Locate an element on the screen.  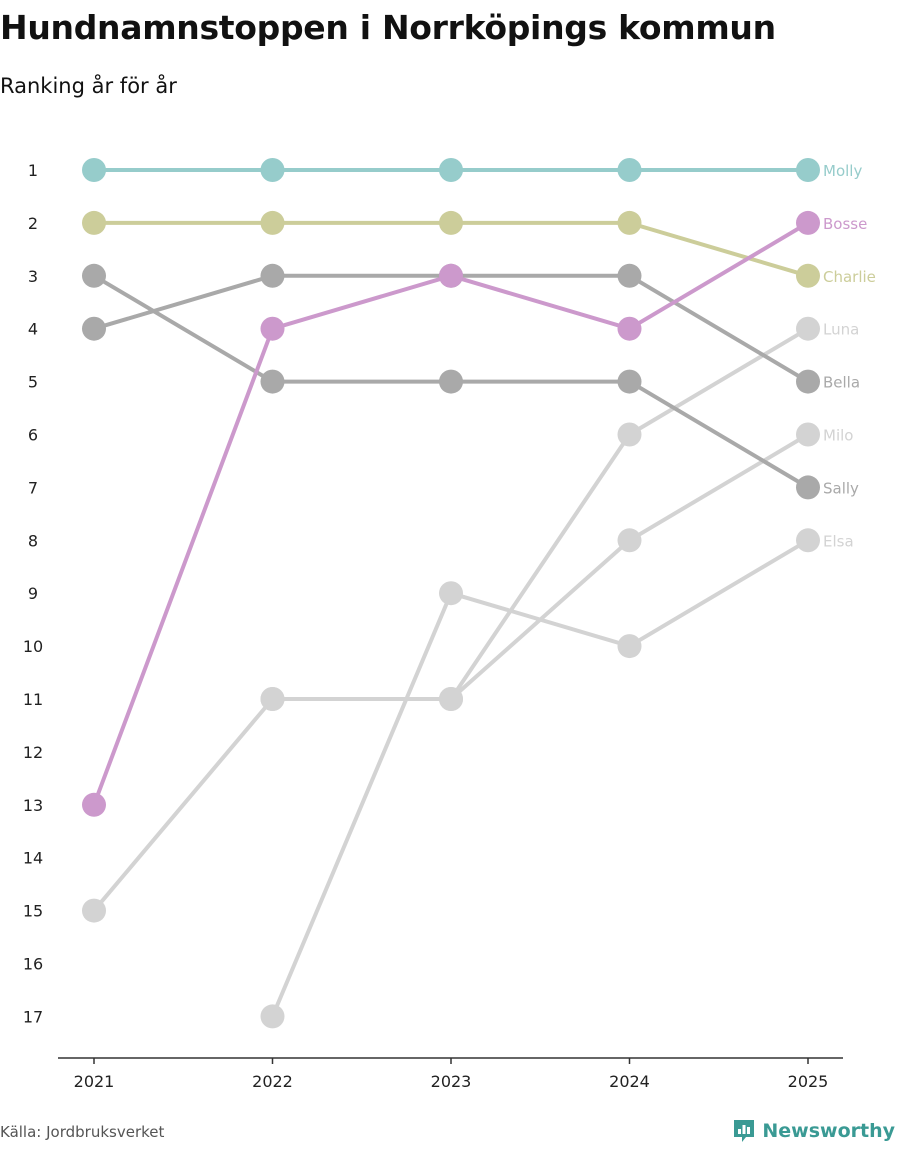
brand-name: Newsworthy is located at coordinates (828, 1131).